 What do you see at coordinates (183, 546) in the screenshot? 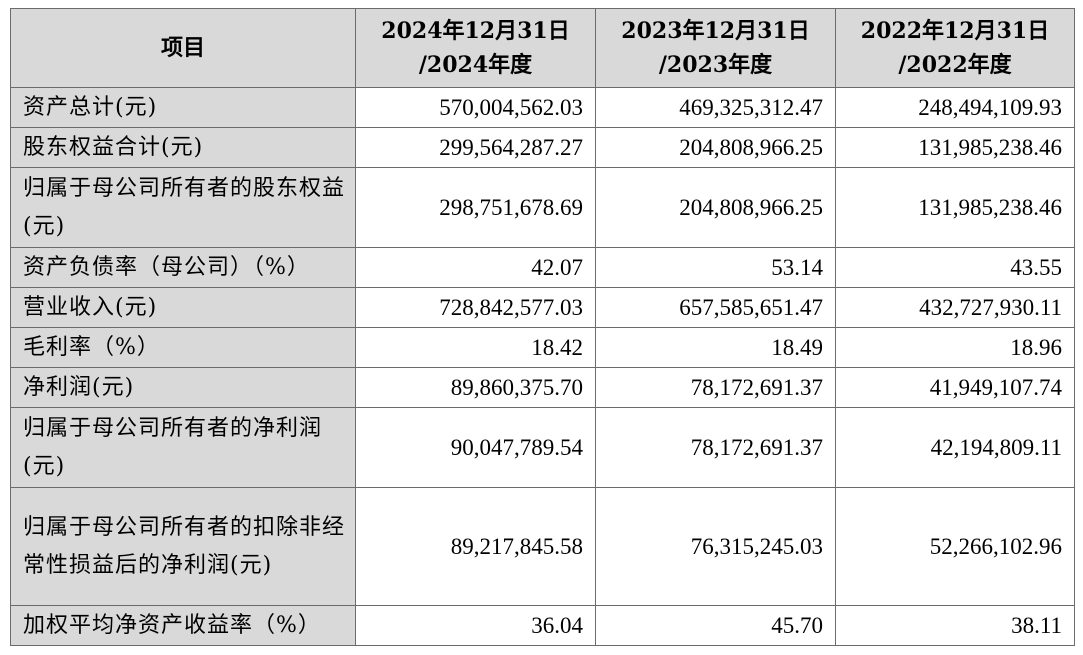
I see `row-label: 归属于母公司所有者的扣除非经常性损益后的净利润(元)` at bounding box center [183, 546].